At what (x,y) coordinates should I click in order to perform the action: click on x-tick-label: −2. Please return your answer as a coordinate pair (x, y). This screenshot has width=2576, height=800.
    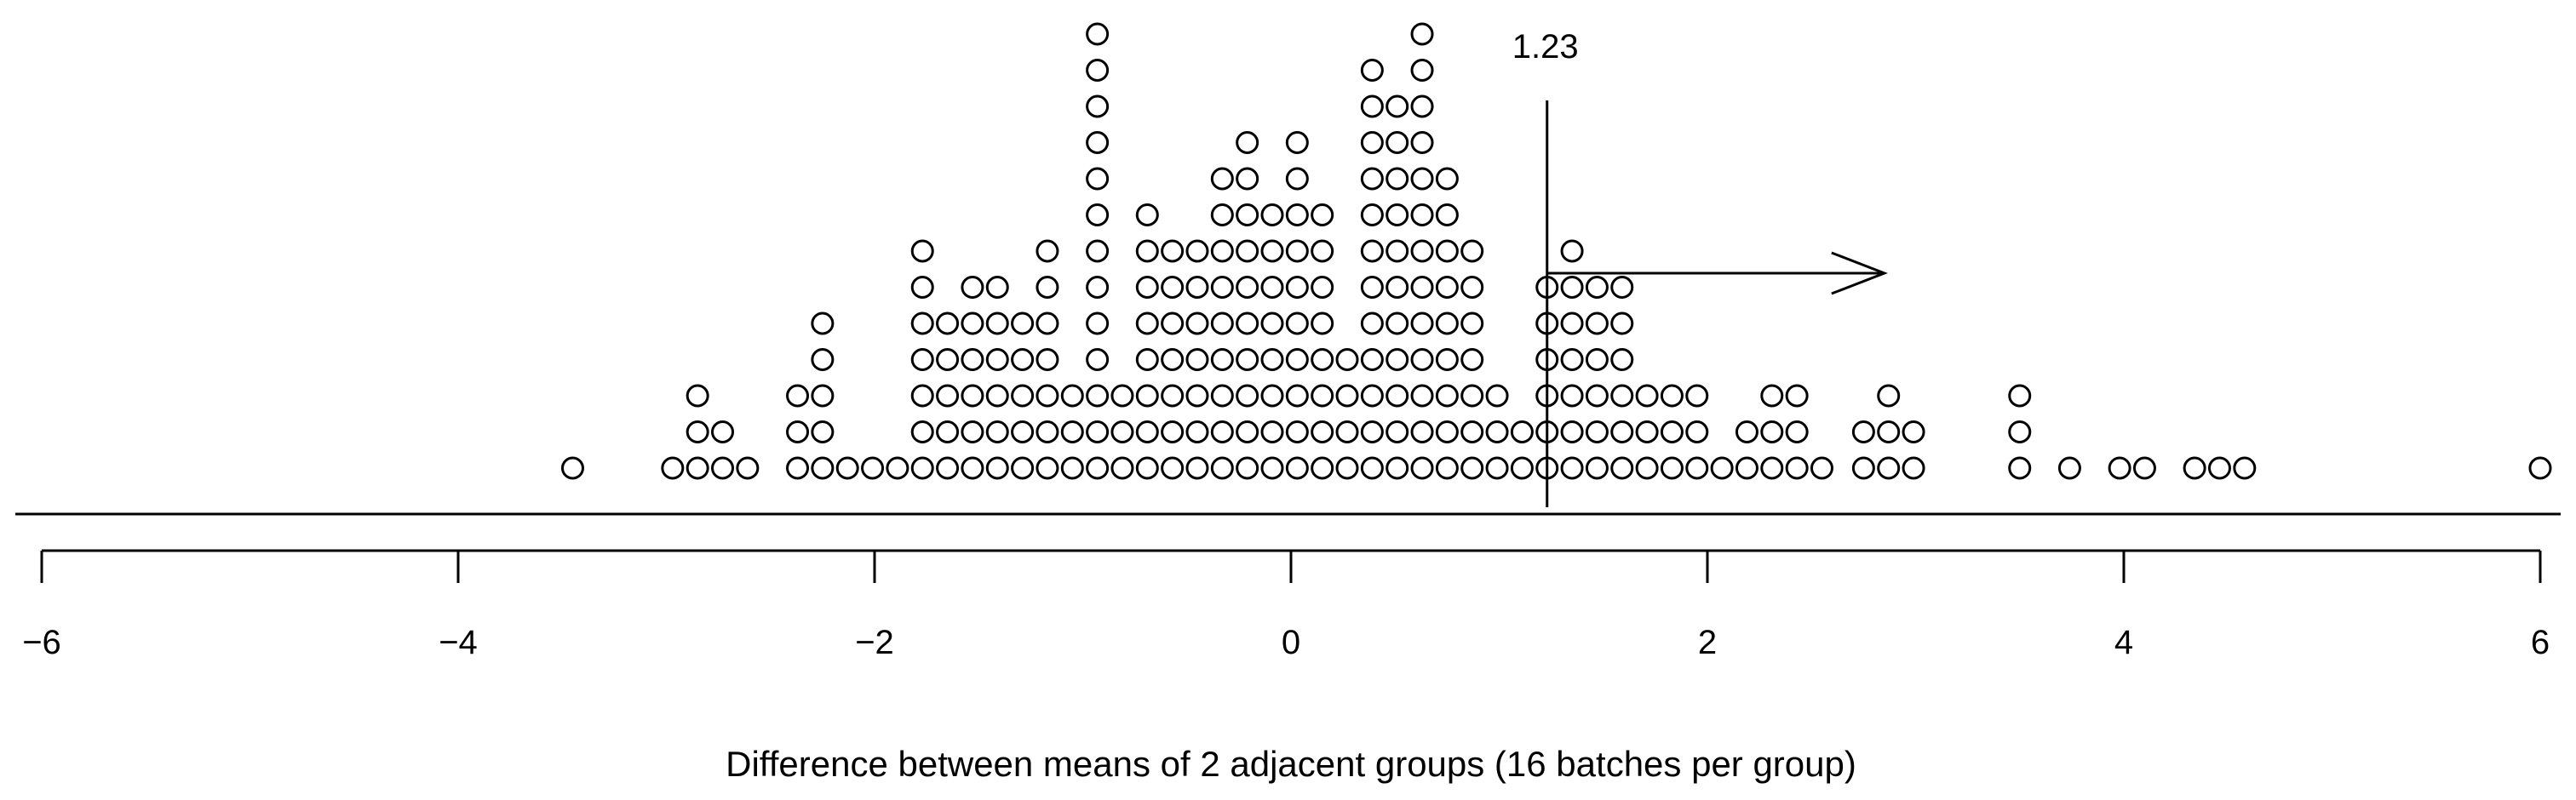
    Looking at the image, I should click on (874, 642).